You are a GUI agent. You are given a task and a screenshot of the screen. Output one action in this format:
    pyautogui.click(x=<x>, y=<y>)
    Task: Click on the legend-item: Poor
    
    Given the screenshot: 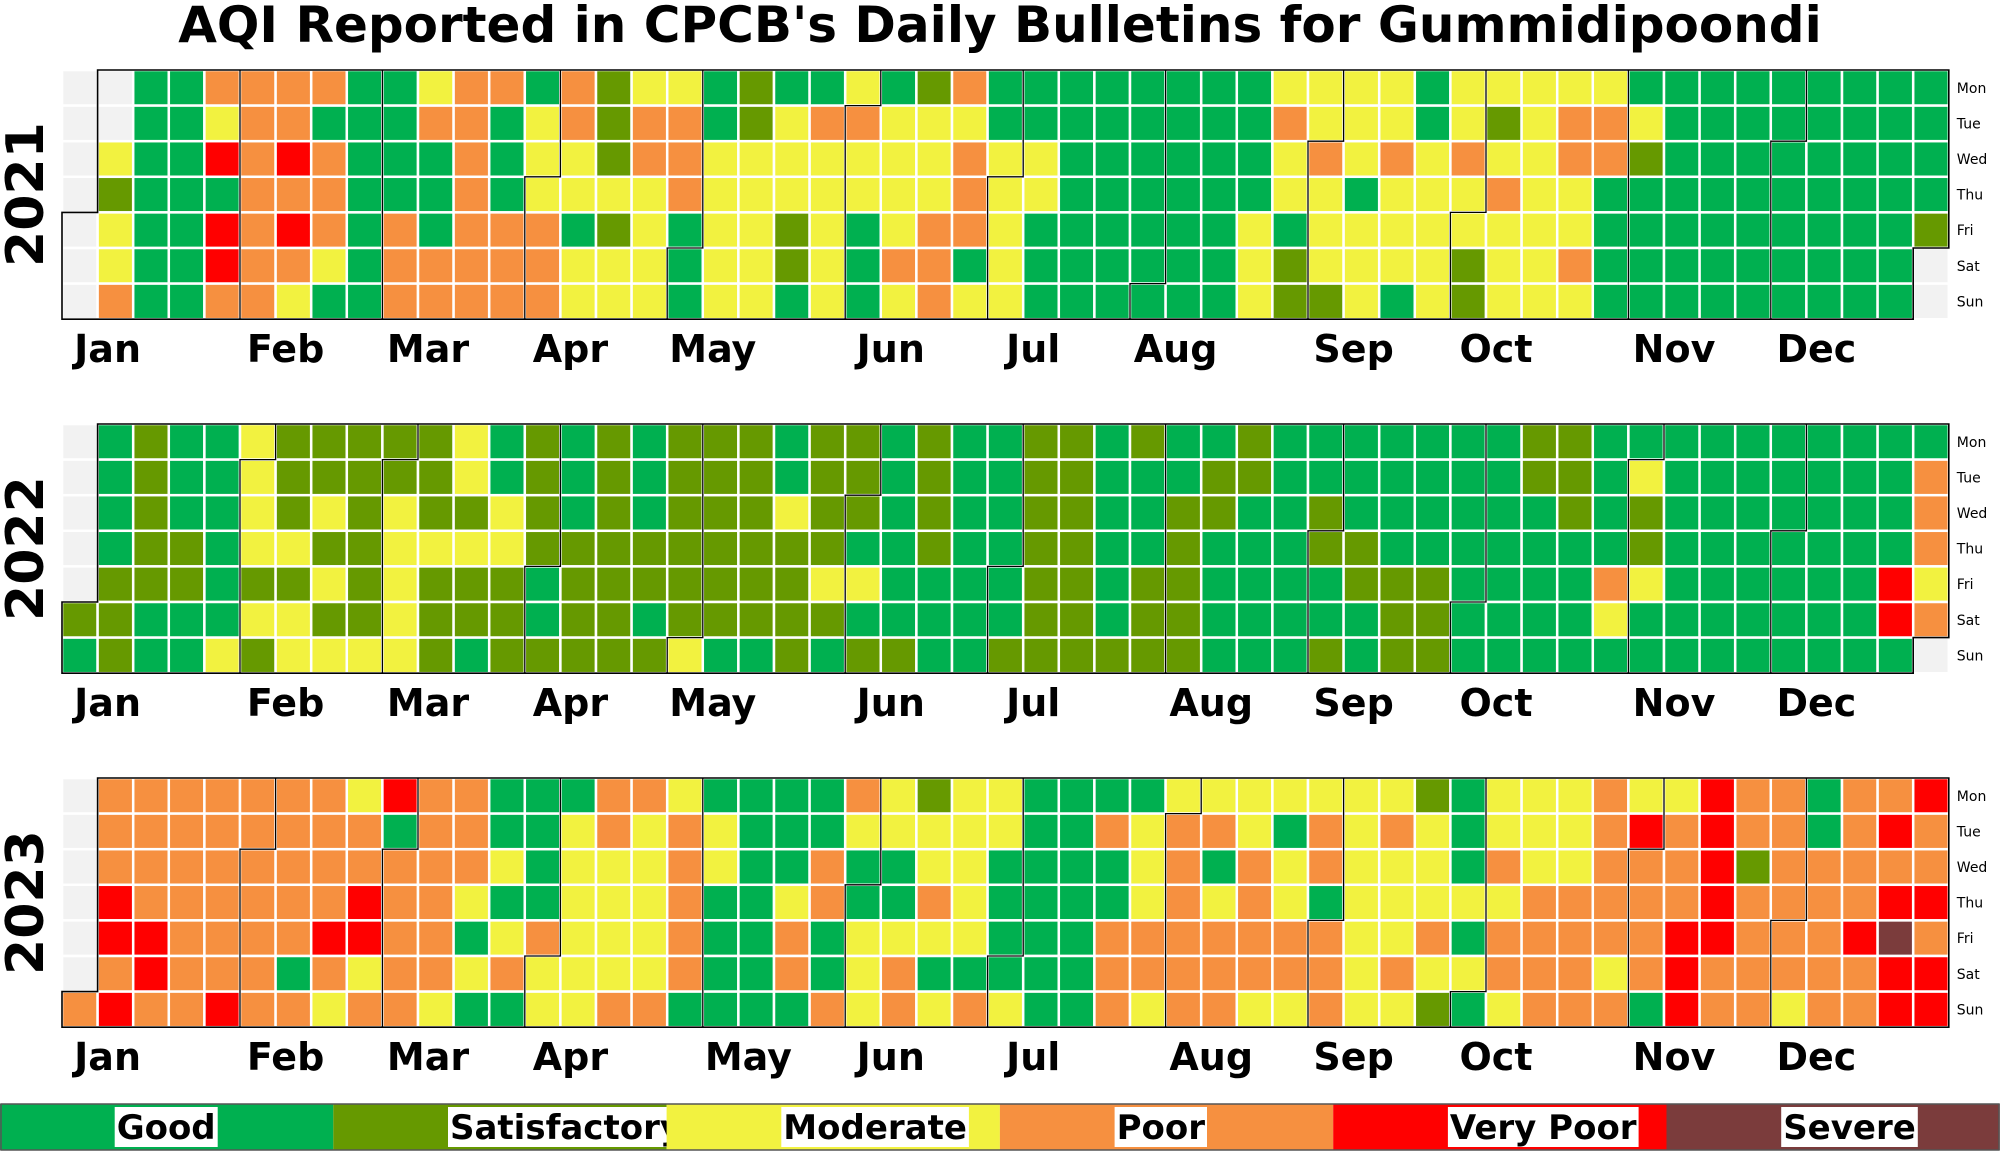 What is the action you would take?
    pyautogui.click(x=1166, y=1127)
    